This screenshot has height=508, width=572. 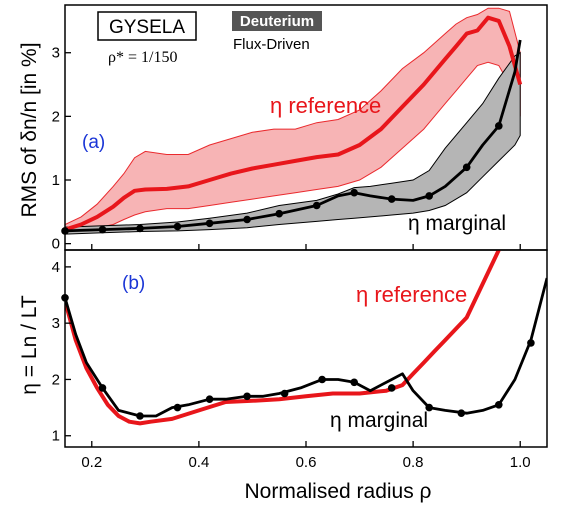 What do you see at coordinates (29, 129) in the screenshot?
I see `panel-a-ylabel: RMS of δn/n [in %]` at bounding box center [29, 129].